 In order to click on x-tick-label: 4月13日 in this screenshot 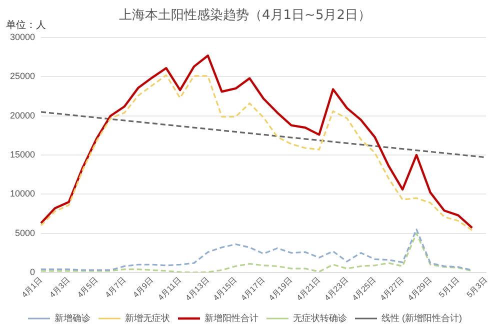, I will do `click(197, 289)`.